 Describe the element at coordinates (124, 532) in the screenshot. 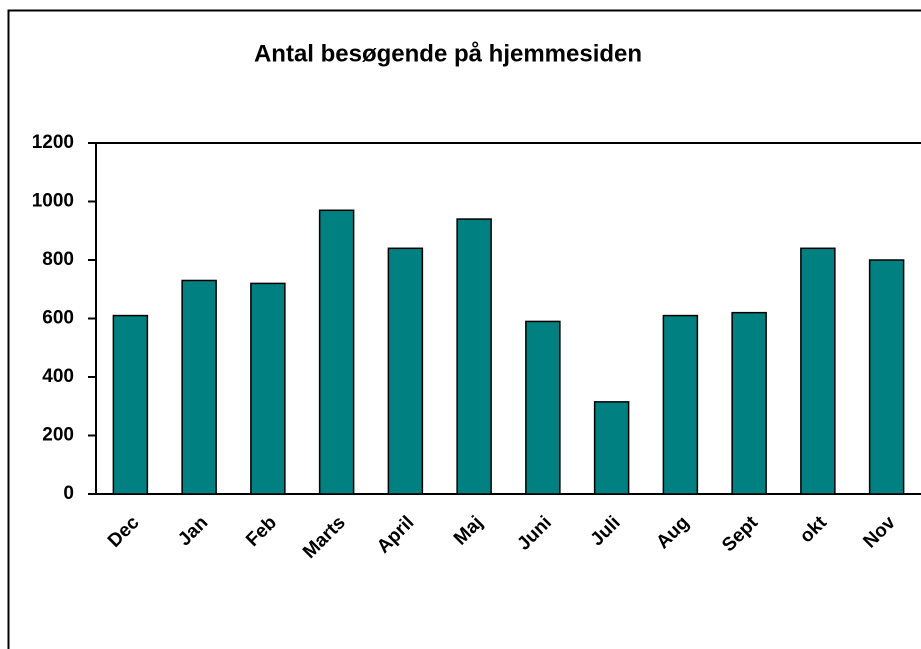

I see `x-tick-label: Dec` at that location.